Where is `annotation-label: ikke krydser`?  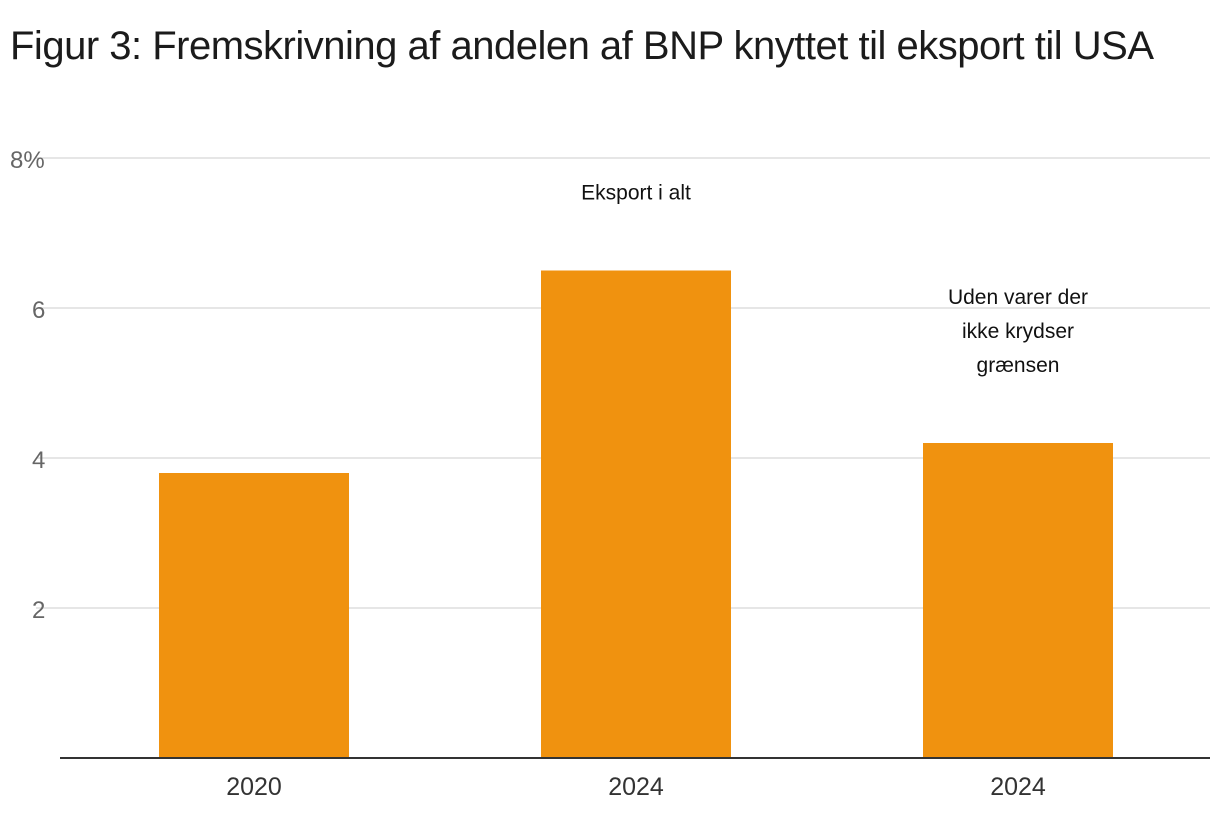
annotation-label: ikke krydser is located at coordinates (1018, 331).